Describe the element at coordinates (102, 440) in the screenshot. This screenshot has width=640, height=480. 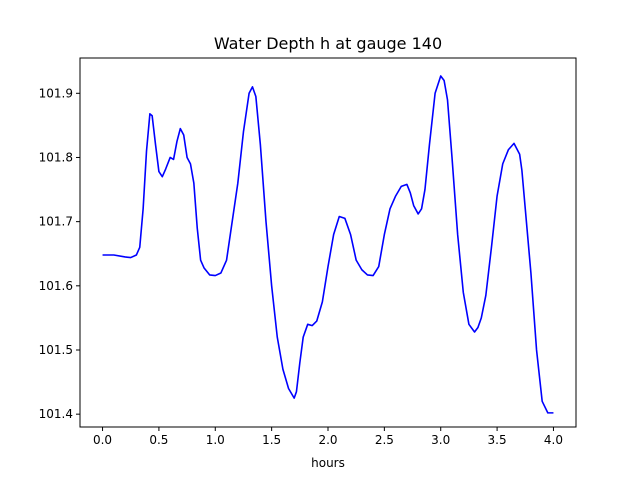
I see `x-tick-label: 0.0` at that location.